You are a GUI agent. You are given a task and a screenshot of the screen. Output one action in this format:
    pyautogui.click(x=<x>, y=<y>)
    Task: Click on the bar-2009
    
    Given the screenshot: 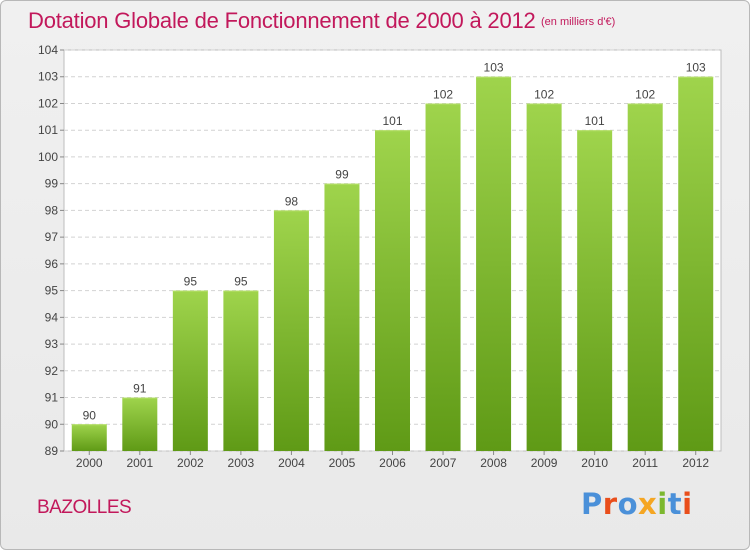 What is the action you would take?
    pyautogui.click(x=544, y=277)
    